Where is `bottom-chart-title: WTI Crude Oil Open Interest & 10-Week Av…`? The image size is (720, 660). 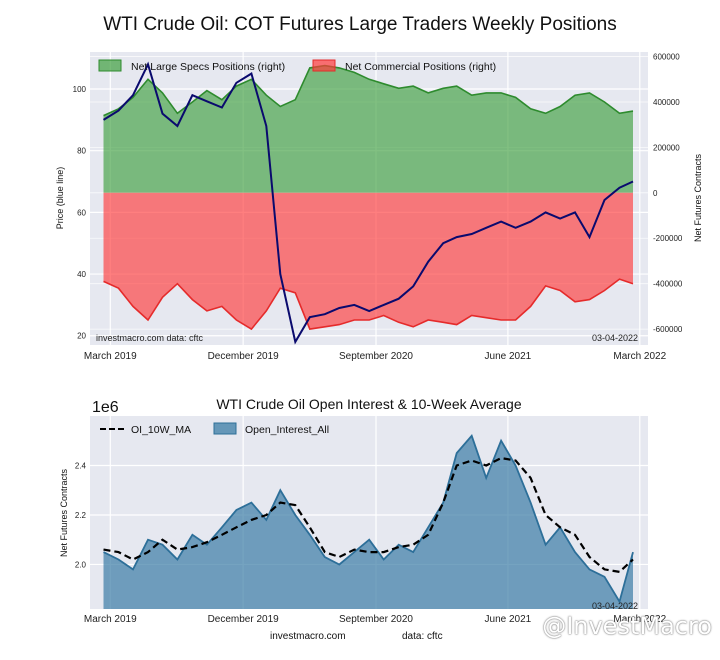 bottom-chart-title: WTI Crude Oil Open Interest & 10-Week Av… is located at coordinates (369, 404).